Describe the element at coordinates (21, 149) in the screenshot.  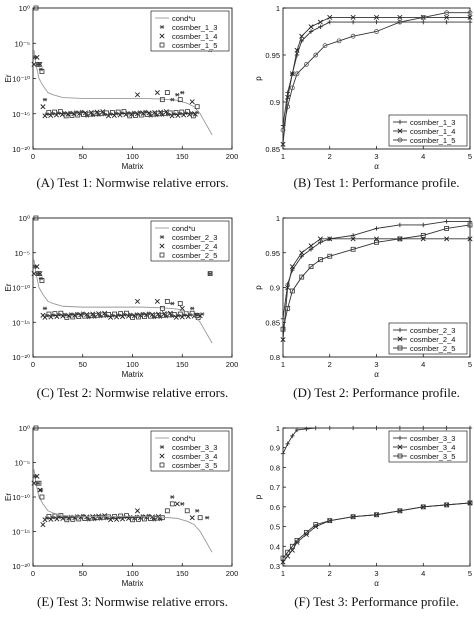
I see `panel-a-ytick-label: 10⁻²⁰` at that location.